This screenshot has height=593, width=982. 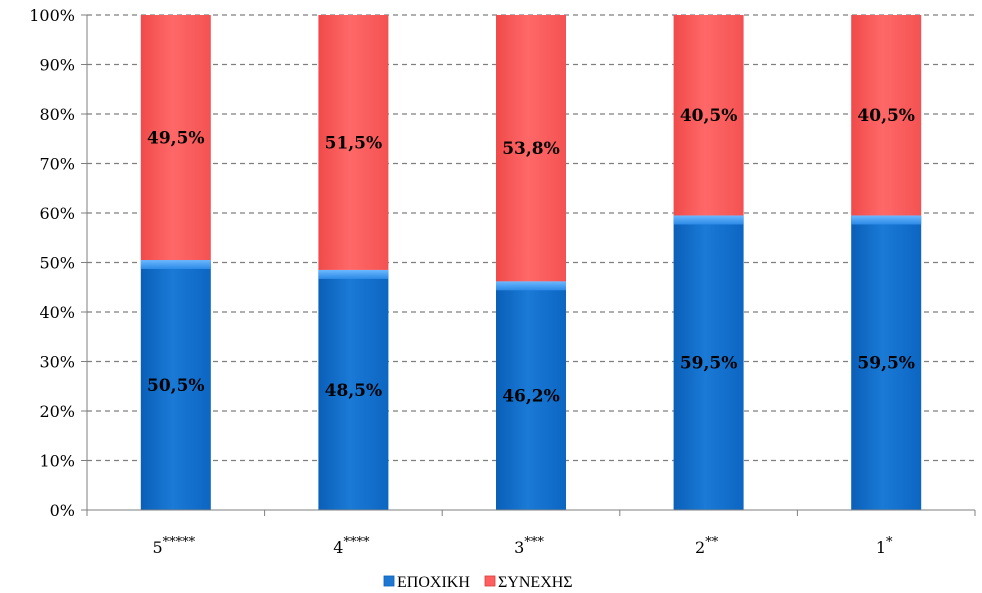 I want to click on legend-label: ΕΠΟΧΙΚΗ, so click(x=433, y=582).